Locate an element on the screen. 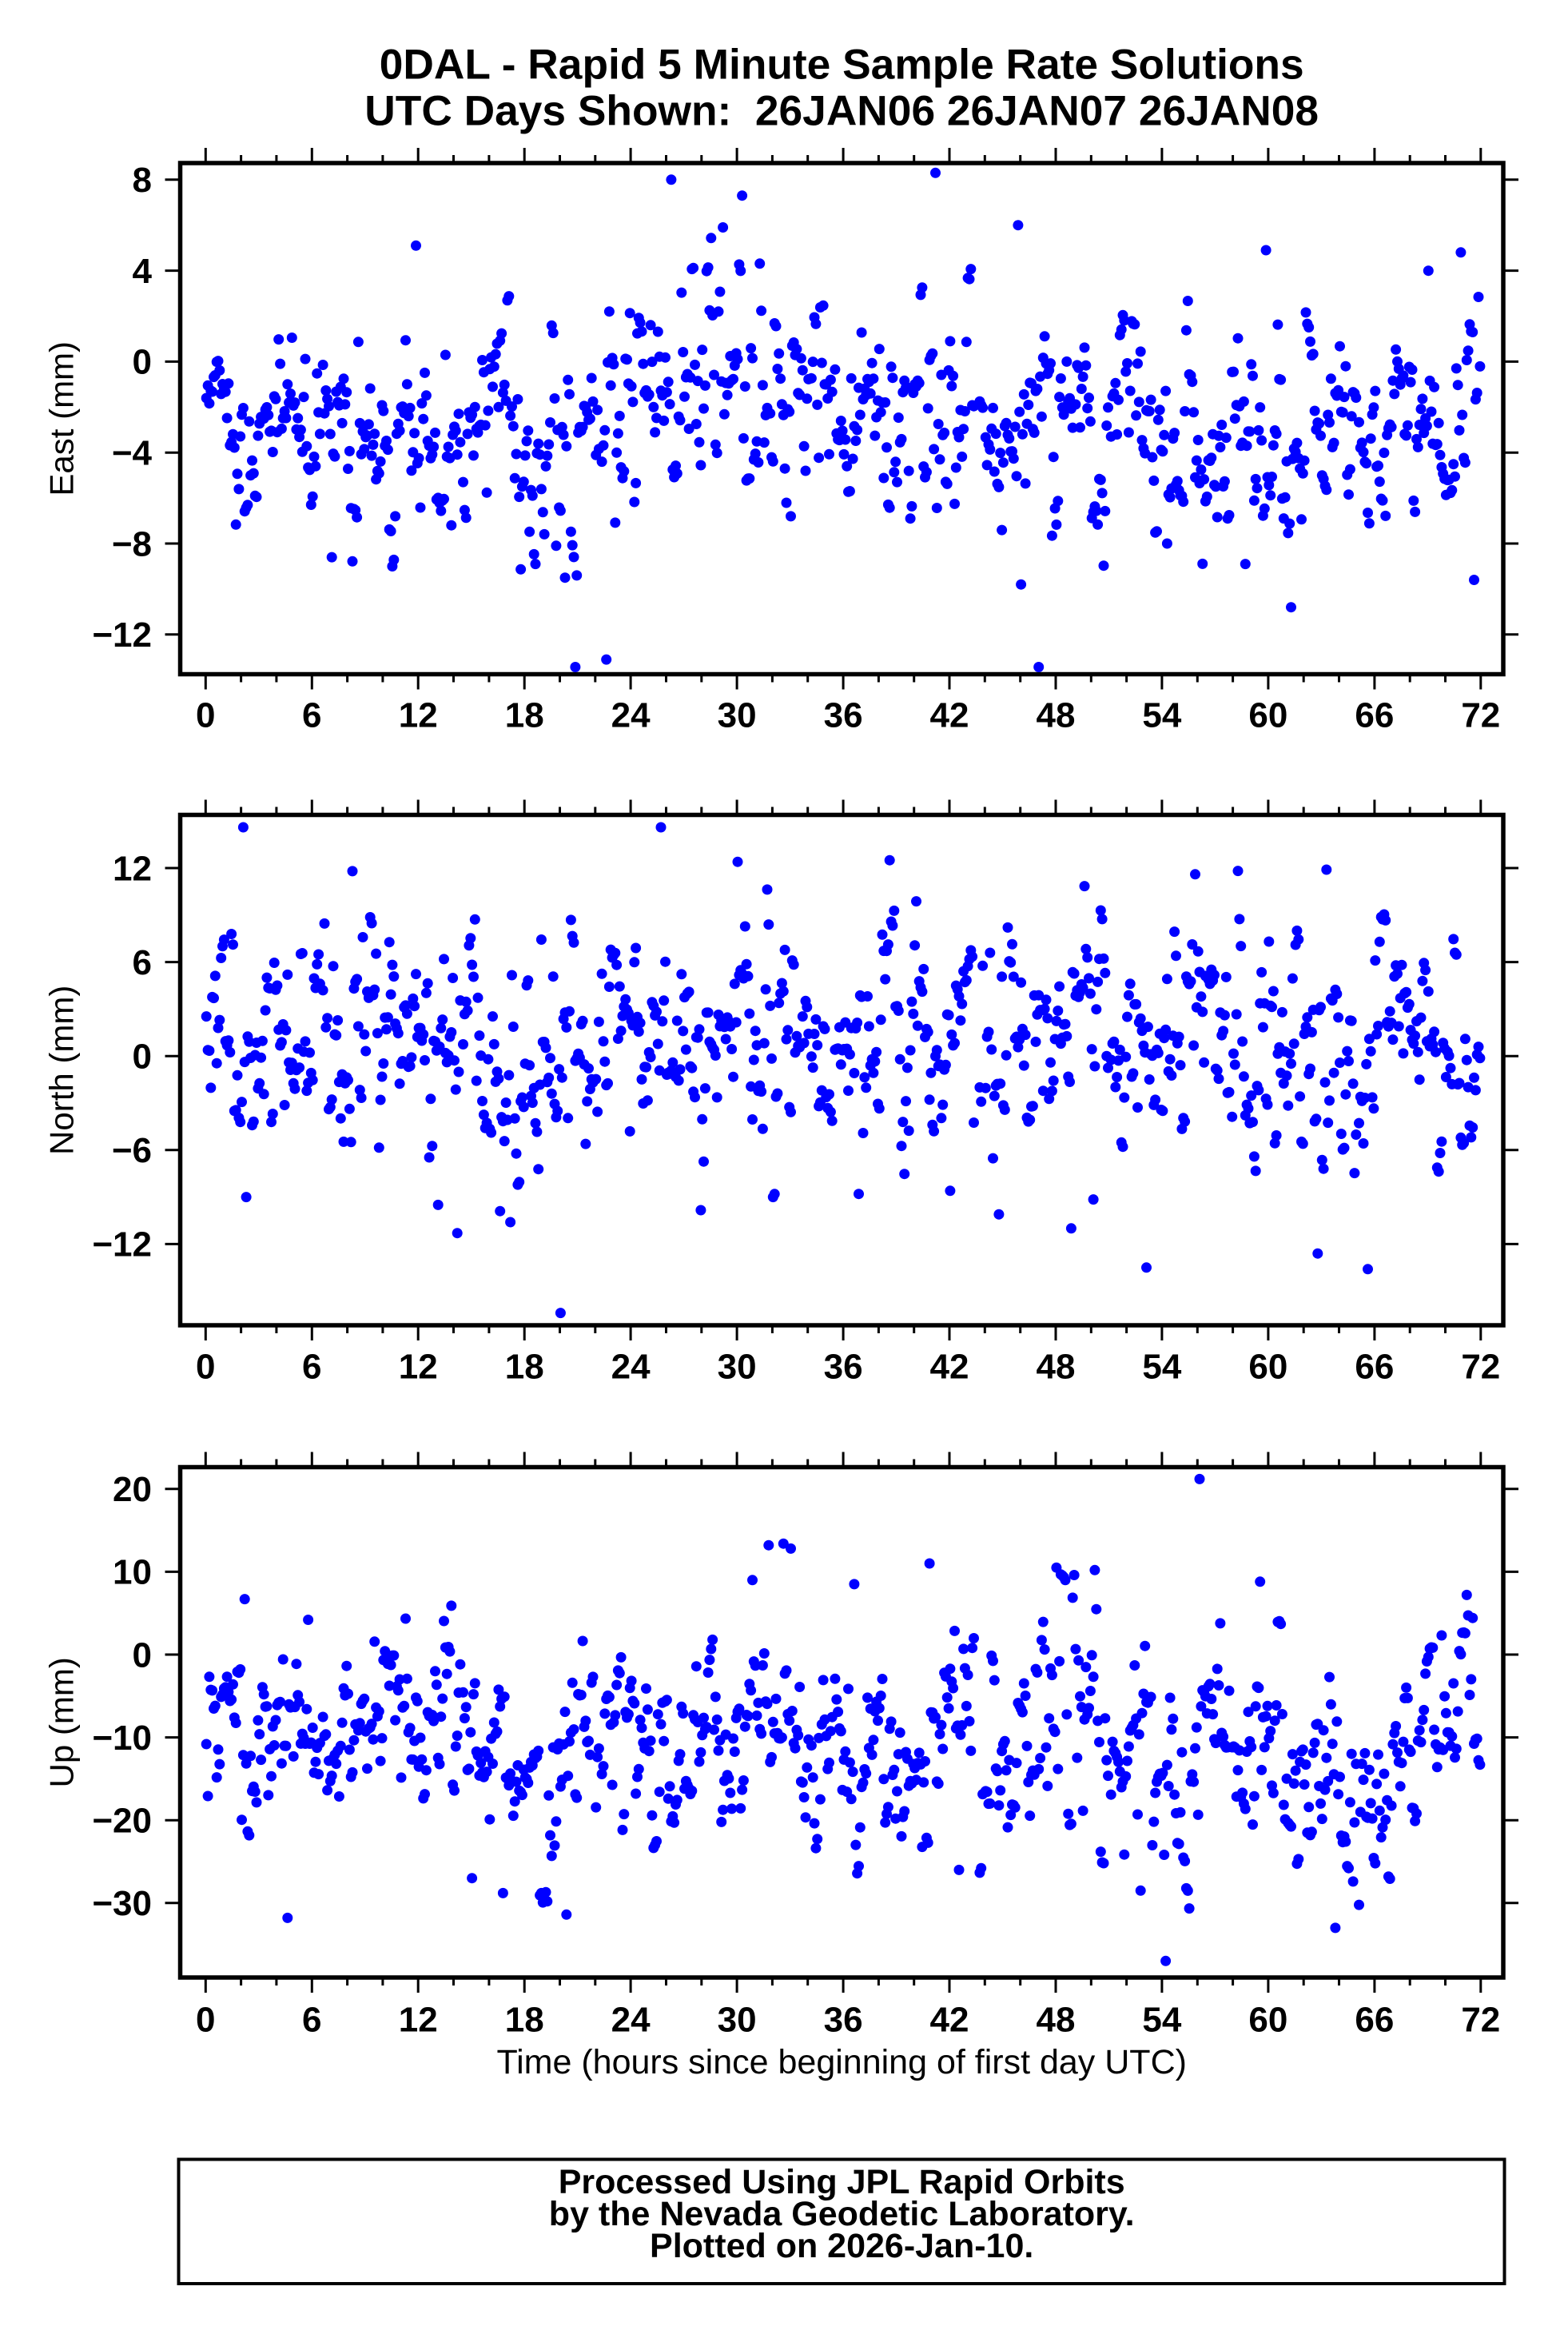 This screenshot has height=2334, width=1568. svg-text: −6 is located at coordinates (132, 1150).